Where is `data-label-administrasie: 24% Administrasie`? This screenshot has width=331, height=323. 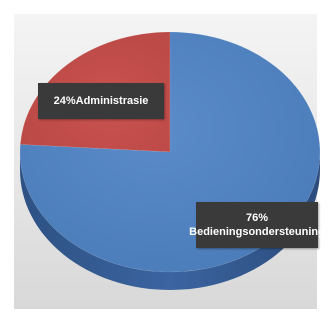
data-label-administrasie: 24% Administrasie is located at coordinates (101, 101).